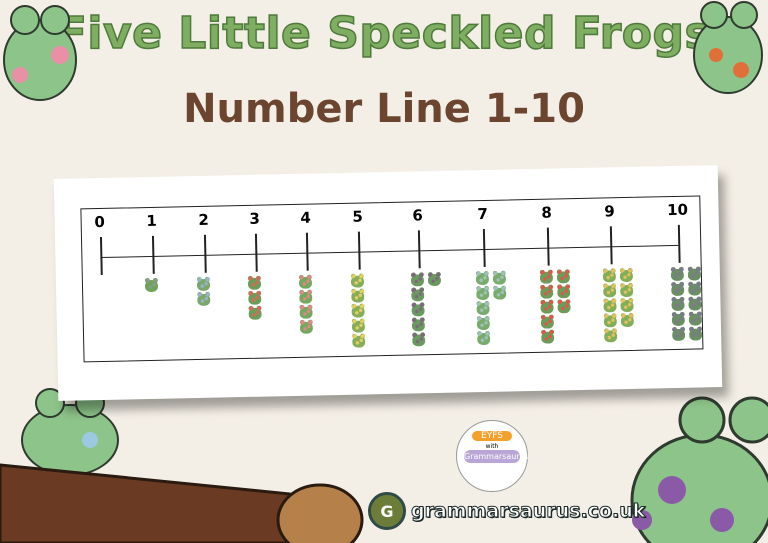 This screenshot has width=768, height=543. Describe the element at coordinates (699, 469) in the screenshot. I see `frog-bottom-right-illustration` at that location.